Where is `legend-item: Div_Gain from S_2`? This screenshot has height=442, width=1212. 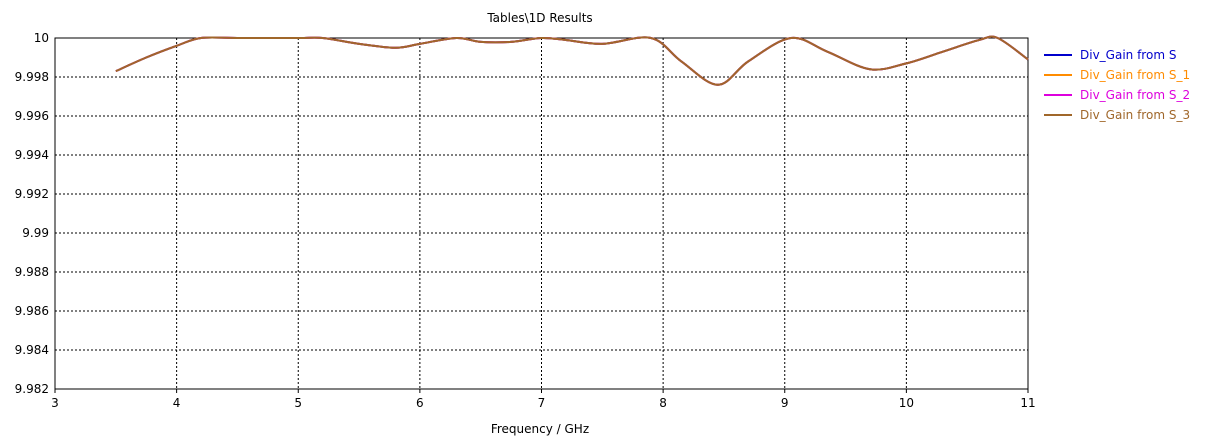
legend-item: Div_Gain from S_2 is located at coordinates (1135, 95).